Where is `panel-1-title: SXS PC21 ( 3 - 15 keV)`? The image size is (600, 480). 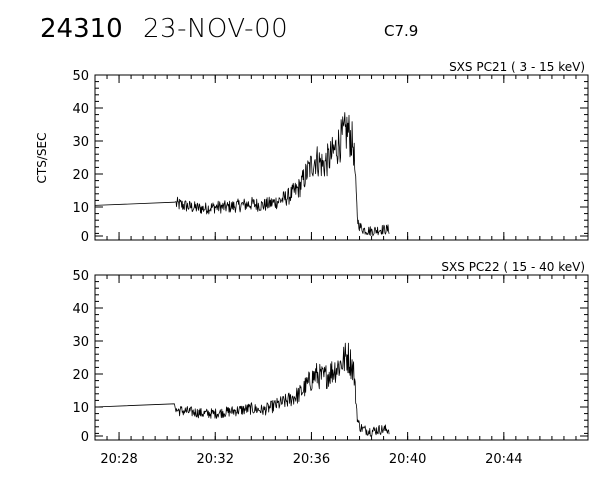
panel-1-title: SXS PC21 ( 3 - 15 keV) is located at coordinates (517, 67).